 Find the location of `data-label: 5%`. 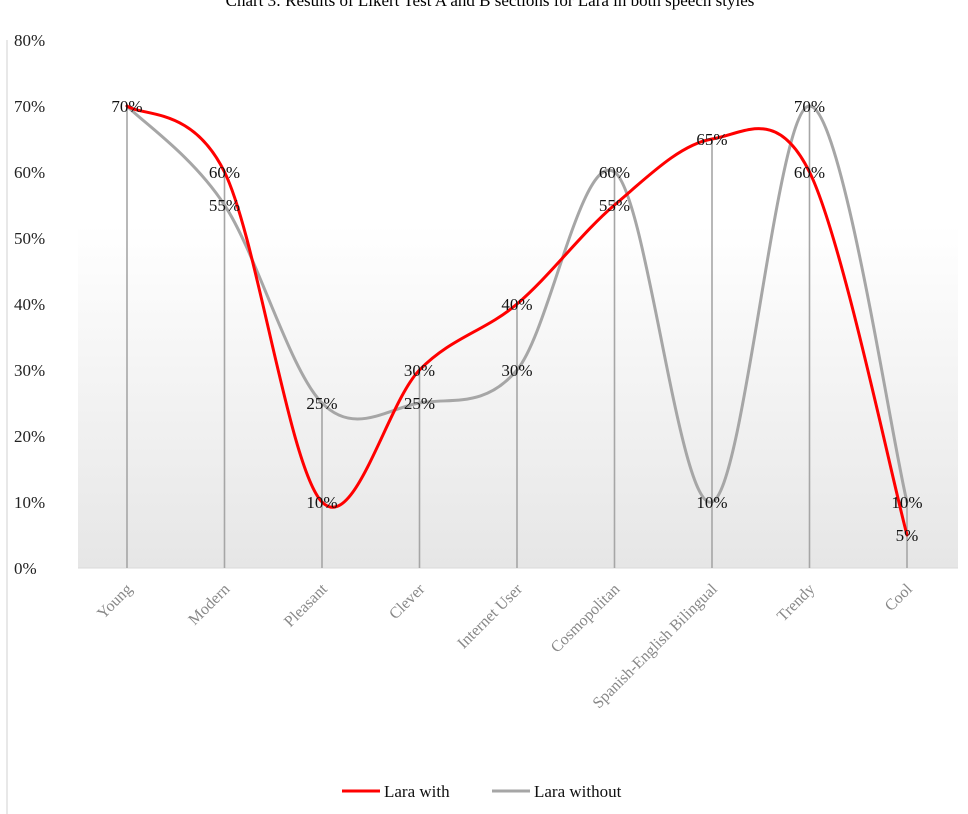

data-label: 5% is located at coordinates (907, 535).